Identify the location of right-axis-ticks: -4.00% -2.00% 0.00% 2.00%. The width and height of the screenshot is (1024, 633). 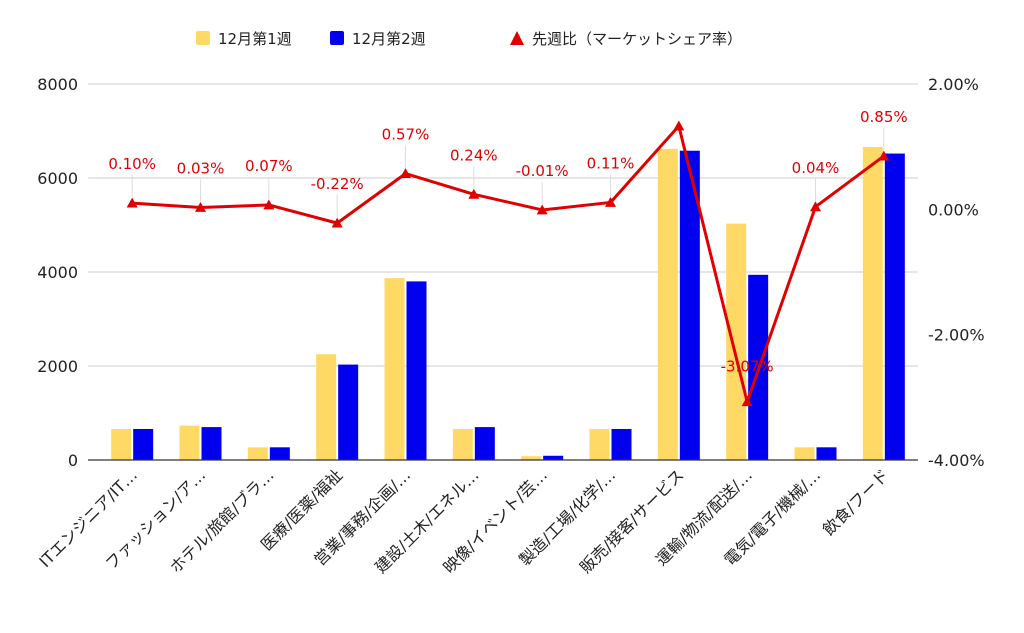
(956, 272).